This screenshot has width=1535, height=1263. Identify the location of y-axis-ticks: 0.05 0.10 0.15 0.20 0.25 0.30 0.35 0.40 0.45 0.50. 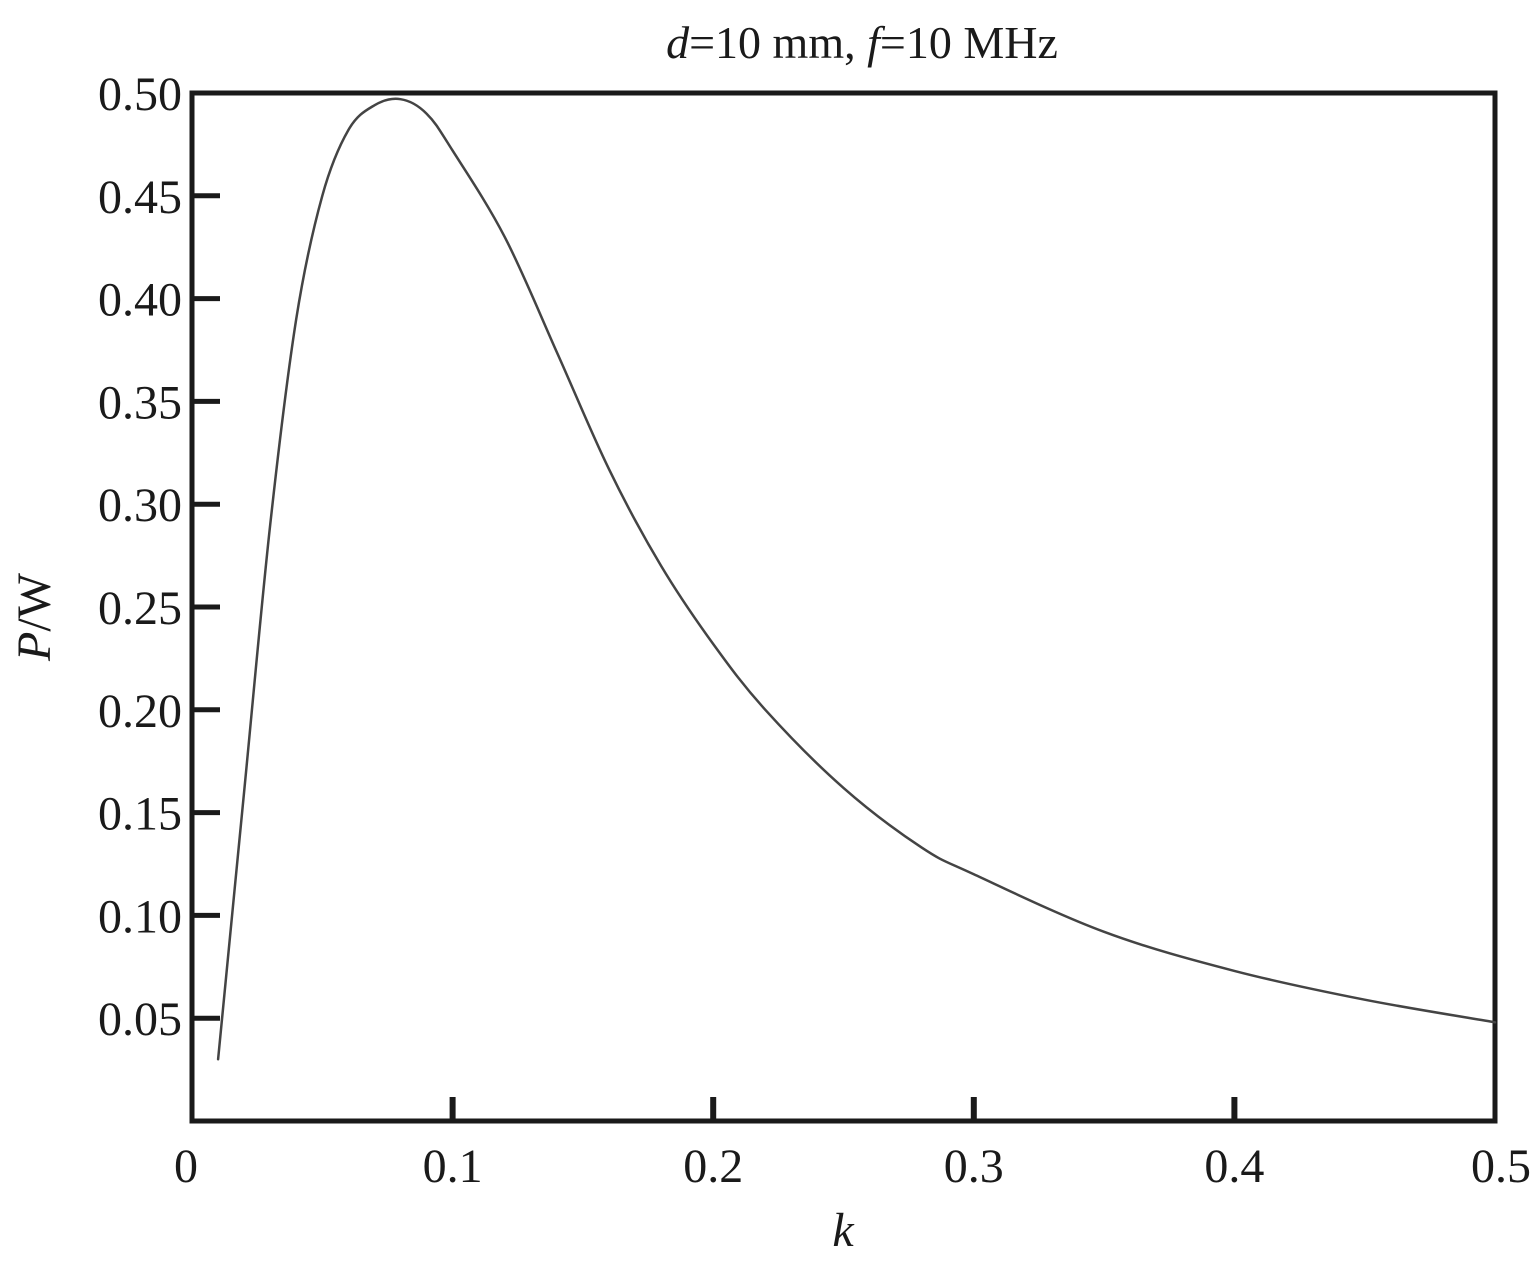
(159, 557).